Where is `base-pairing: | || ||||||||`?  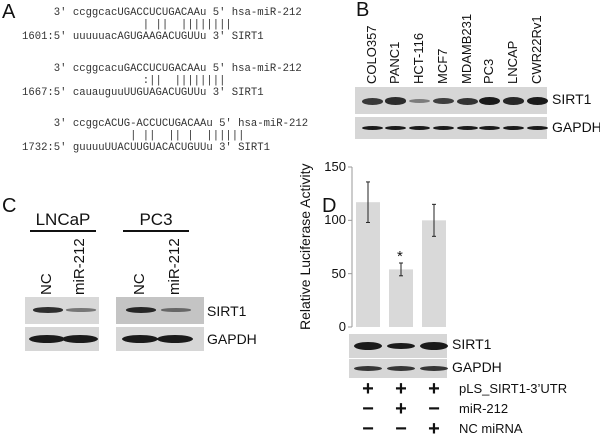
base-pairing: | || |||||||| is located at coordinates (127, 25).